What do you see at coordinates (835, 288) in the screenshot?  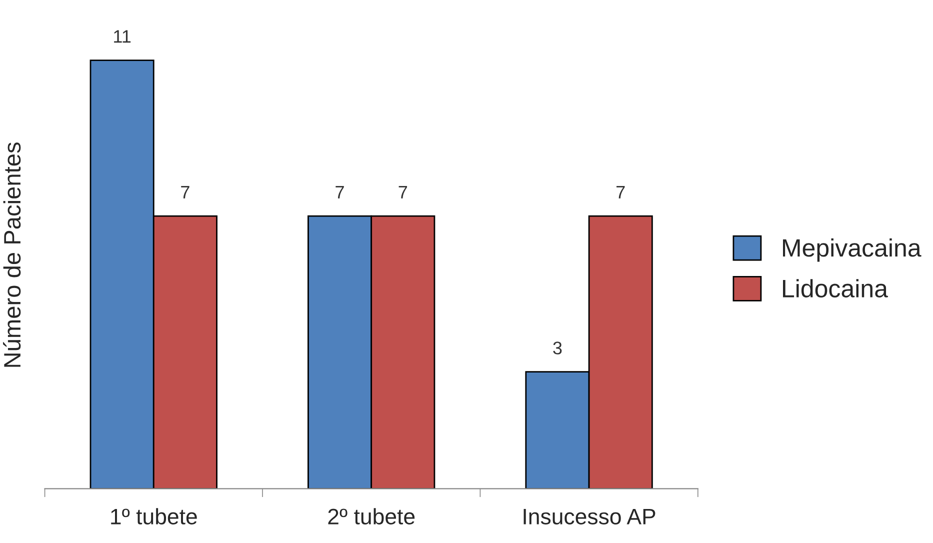 I see `legend-label: Lidocaina` at bounding box center [835, 288].